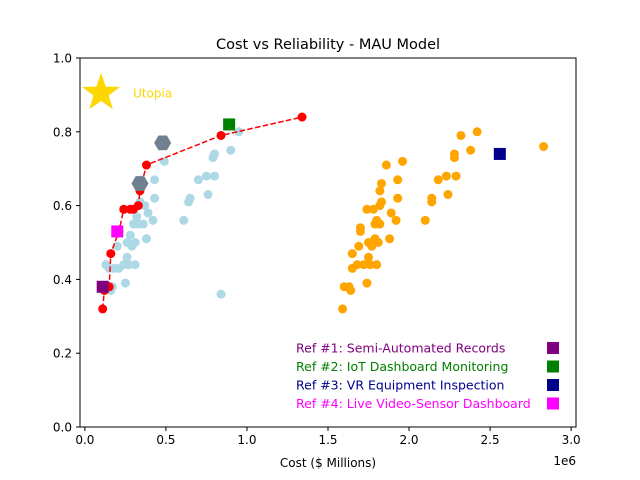 The width and height of the screenshot is (640, 480). I want to click on x-tick-label: 3.0, so click(571, 440).